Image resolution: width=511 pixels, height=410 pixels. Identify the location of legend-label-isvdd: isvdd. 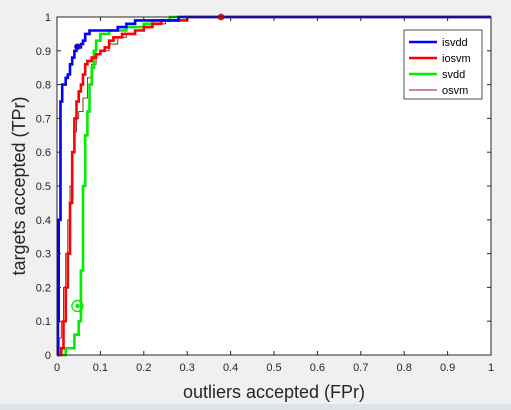
(455, 43).